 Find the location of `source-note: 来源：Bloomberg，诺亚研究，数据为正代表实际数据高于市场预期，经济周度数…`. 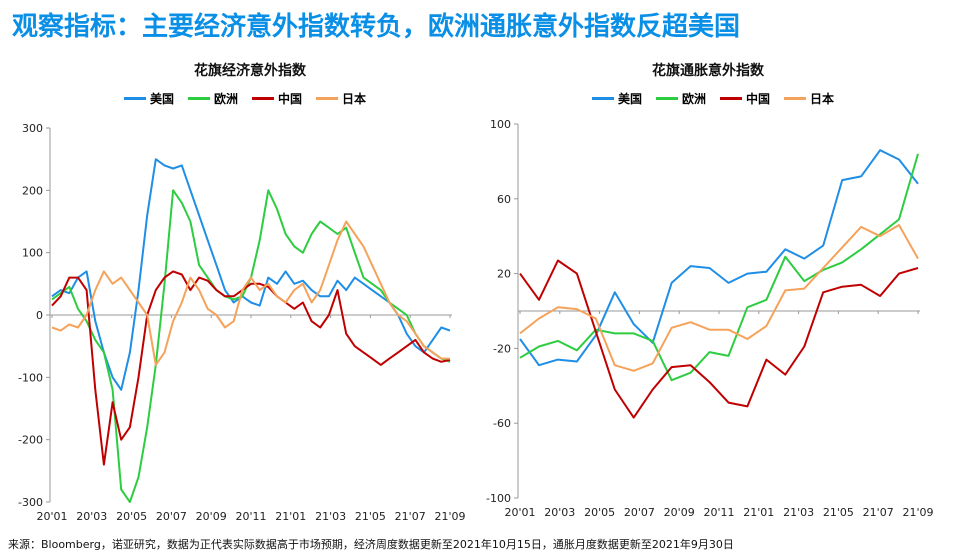

source-note: 来源：Bloomberg，诺亚研究，数据为正代表实际数据高于市场预期，经济周度数… is located at coordinates (371, 544).